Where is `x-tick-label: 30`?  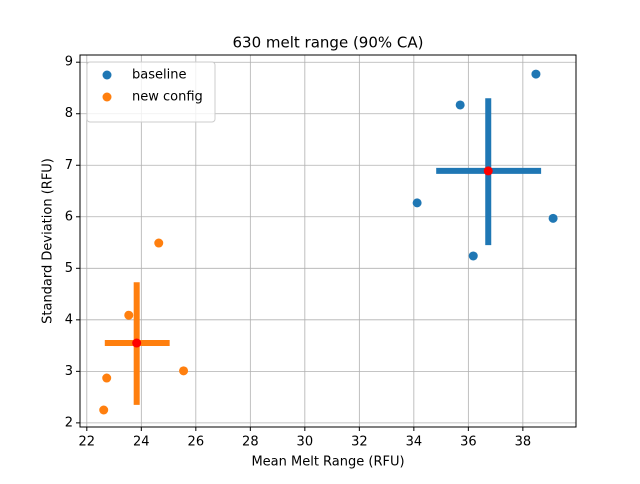 x-tick-label: 30 is located at coordinates (305, 442).